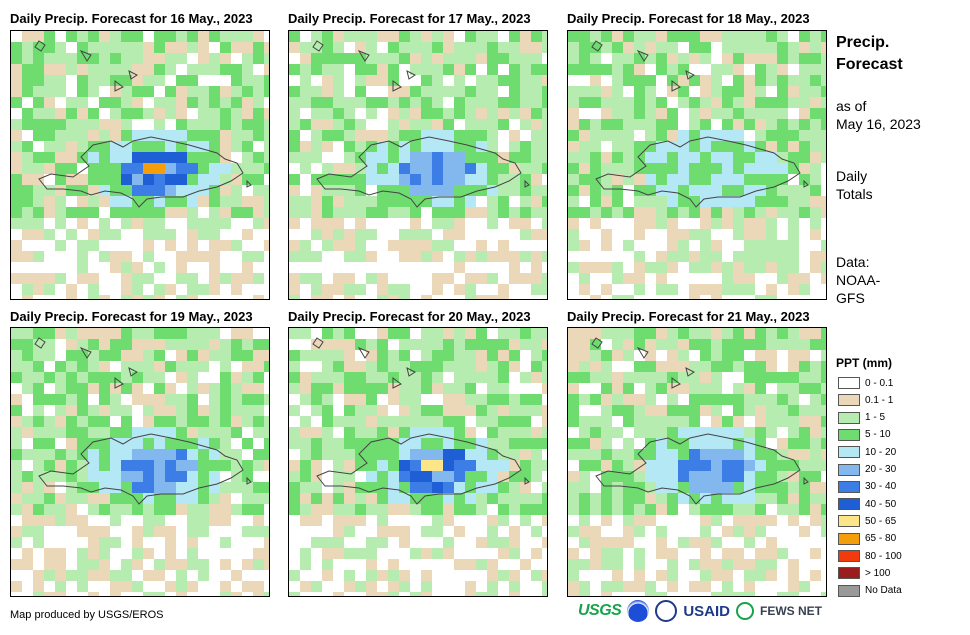  Describe the element at coordinates (851, 106) in the screenshot. I see `as-of-label: as of` at that location.